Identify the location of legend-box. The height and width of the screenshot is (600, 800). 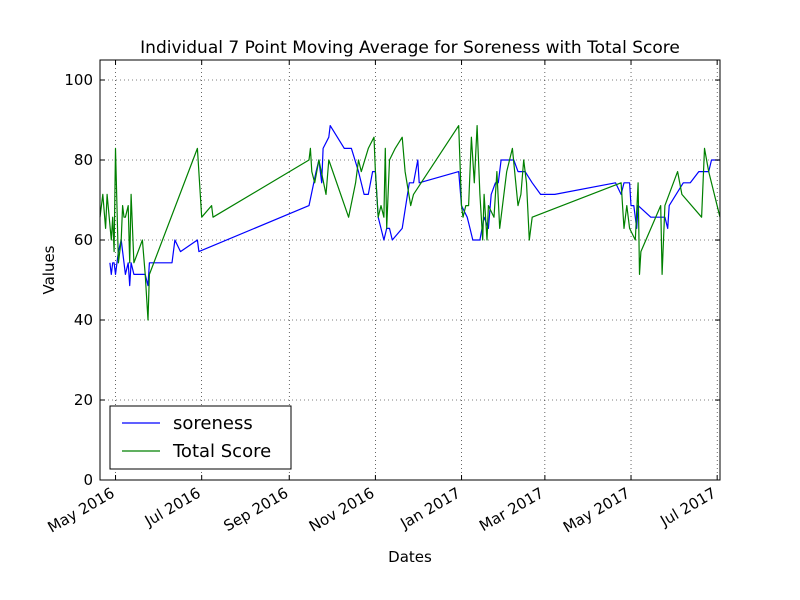
(200, 437).